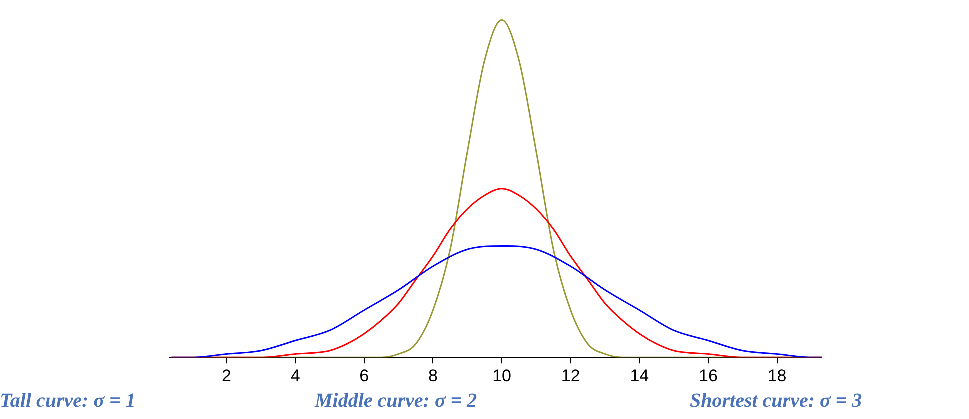  I want to click on x-tick-label: 18, so click(777, 376).